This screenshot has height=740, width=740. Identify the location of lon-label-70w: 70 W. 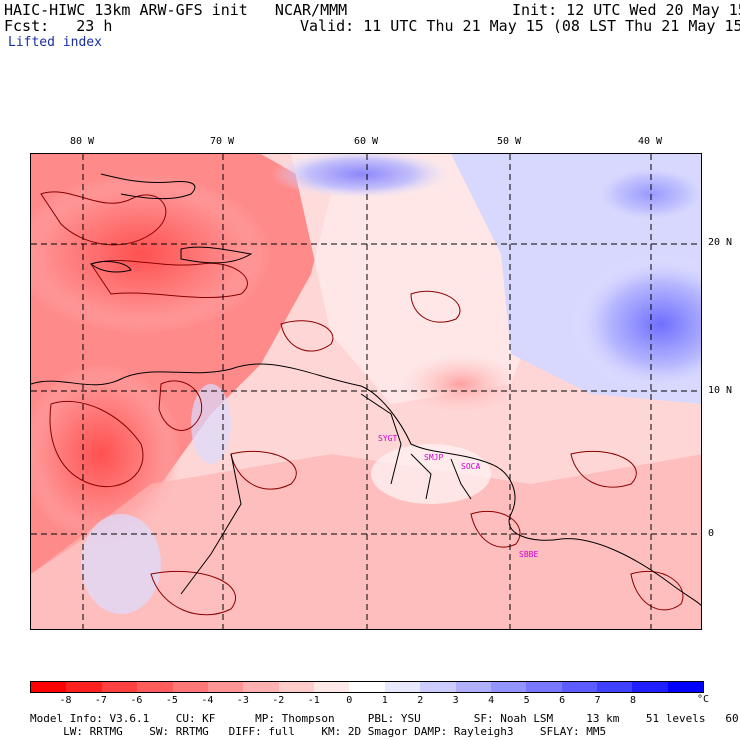
(222, 141).